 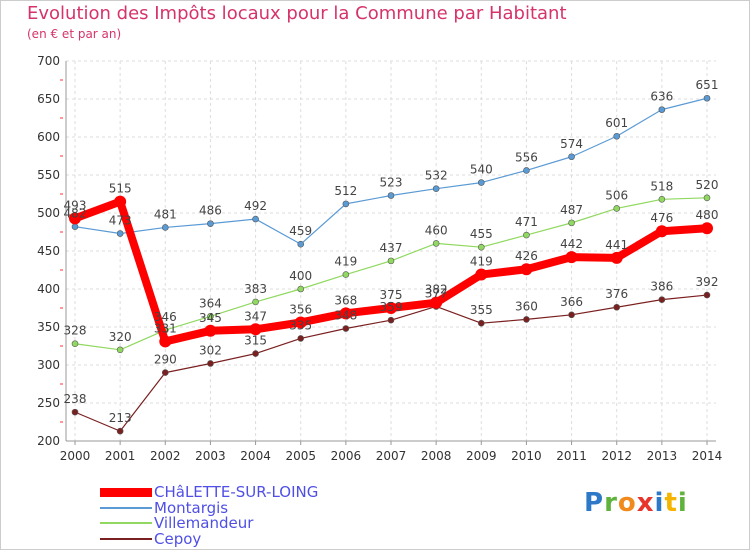 What do you see at coordinates (255, 302) in the screenshot?
I see `data-point-villemandeur-2004` at bounding box center [255, 302].